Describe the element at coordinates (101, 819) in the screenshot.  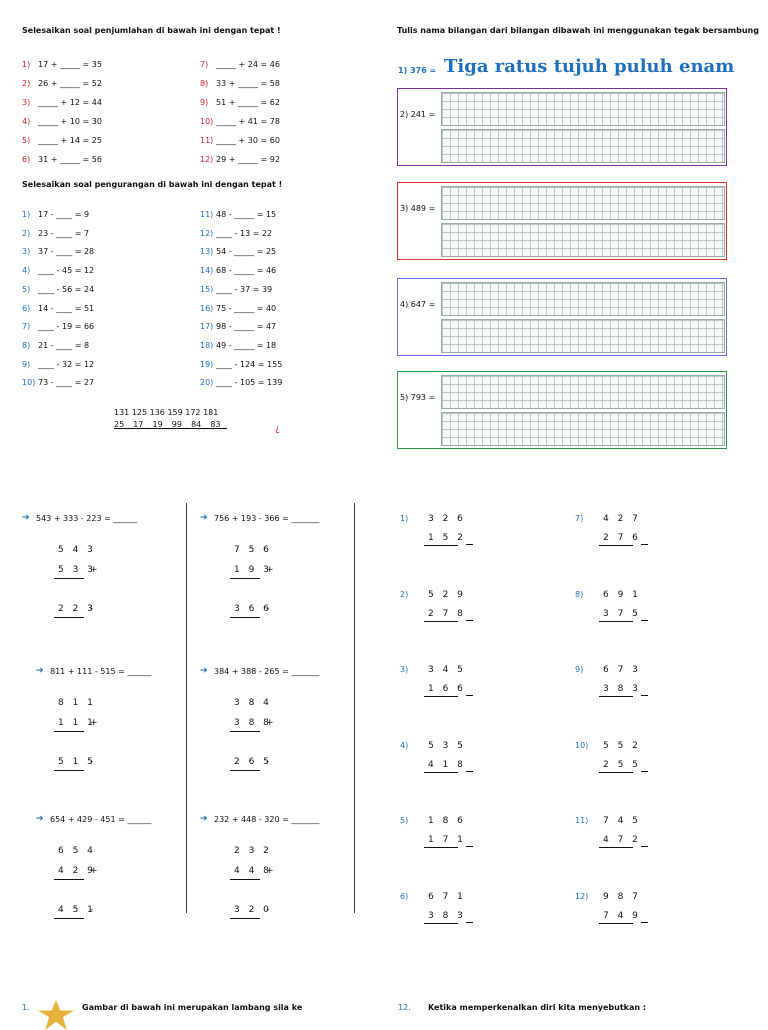
I see `expression: 654 + 429 - 451 = ______` at that location.